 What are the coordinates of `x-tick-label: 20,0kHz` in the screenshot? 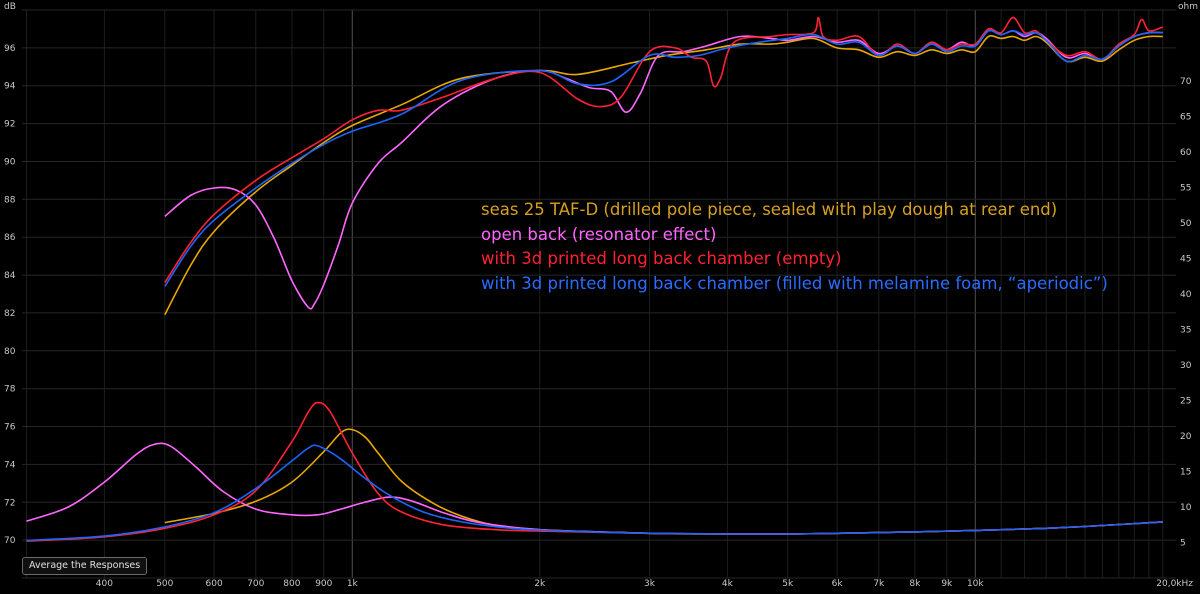 It's located at (1174, 584).